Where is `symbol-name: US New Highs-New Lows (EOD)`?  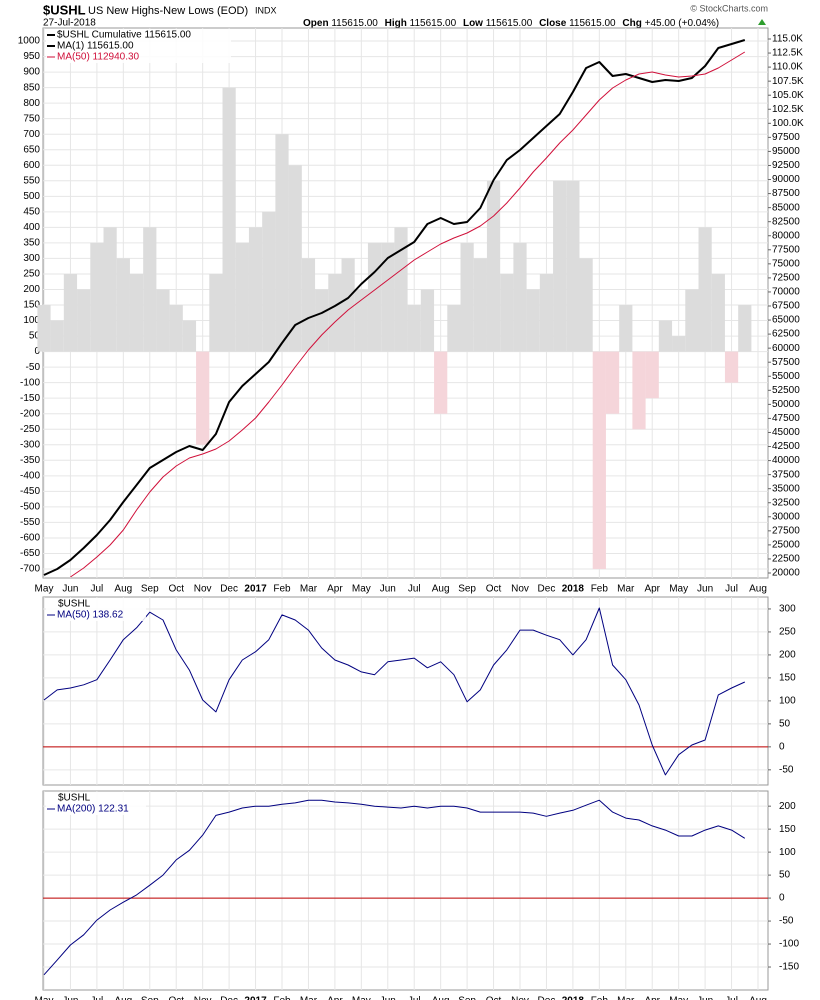 symbol-name: US New Highs-New Lows (EOD) is located at coordinates (168, 11).